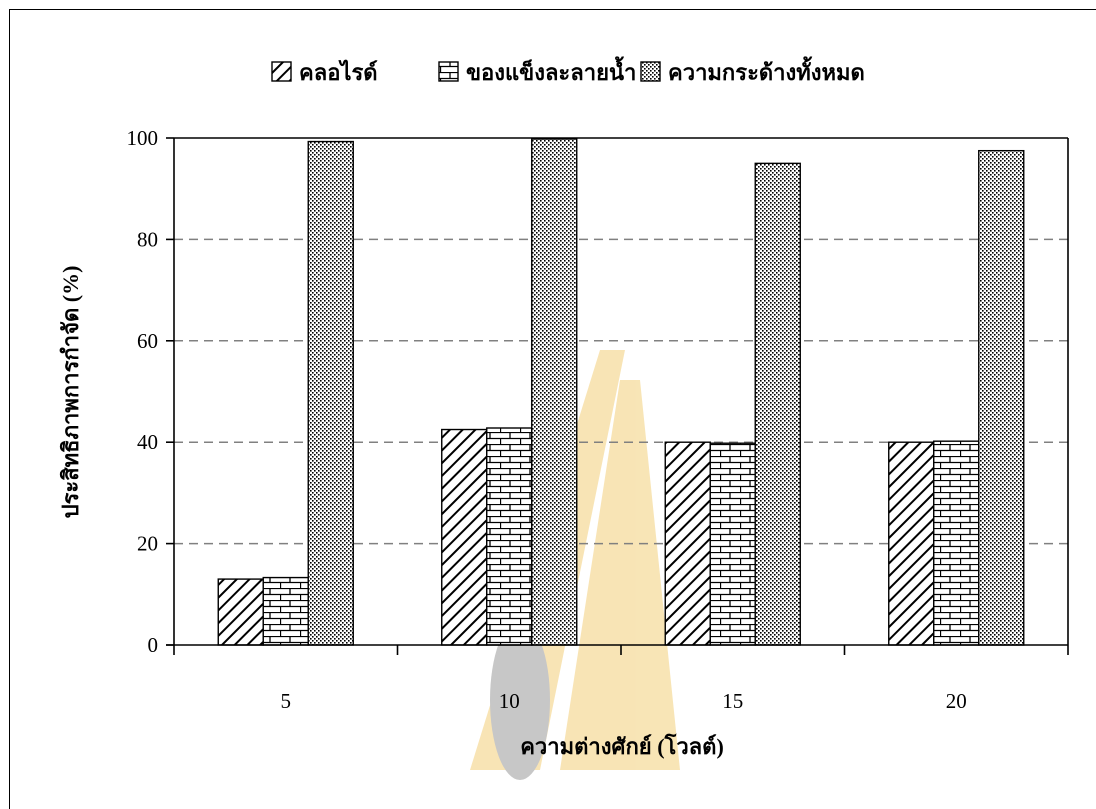 This screenshot has height=809, width=1096. I want to click on legend-swatch-dots, so click(650, 71).